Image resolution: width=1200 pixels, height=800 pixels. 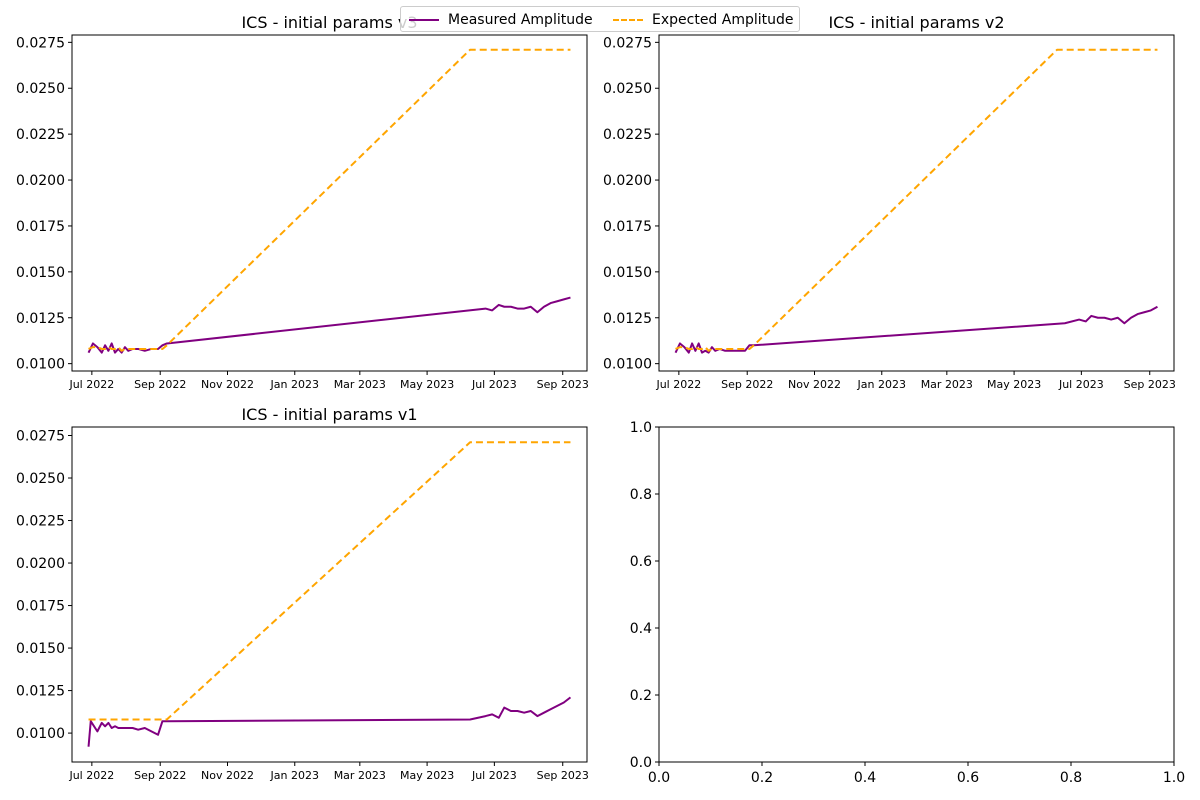 What do you see at coordinates (641, 763) in the screenshot?
I see `y-tick-label: 0.0` at bounding box center [641, 763].